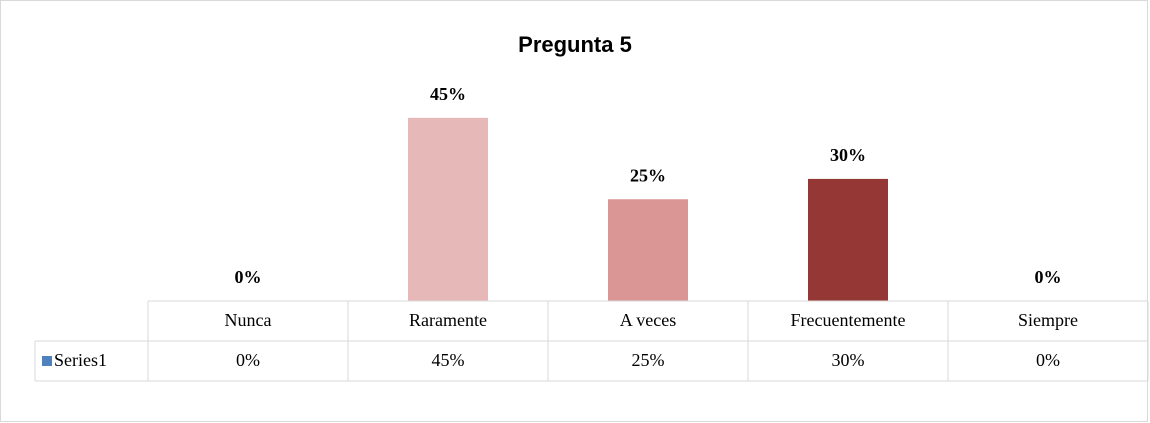 The image size is (1150, 423). What do you see at coordinates (248, 320) in the screenshot?
I see `x-tick-label: Nunca` at bounding box center [248, 320].